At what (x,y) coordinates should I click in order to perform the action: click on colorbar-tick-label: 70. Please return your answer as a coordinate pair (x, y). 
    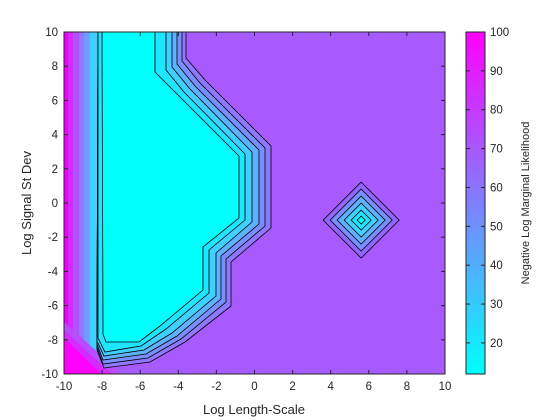
    Looking at the image, I should click on (496, 150).